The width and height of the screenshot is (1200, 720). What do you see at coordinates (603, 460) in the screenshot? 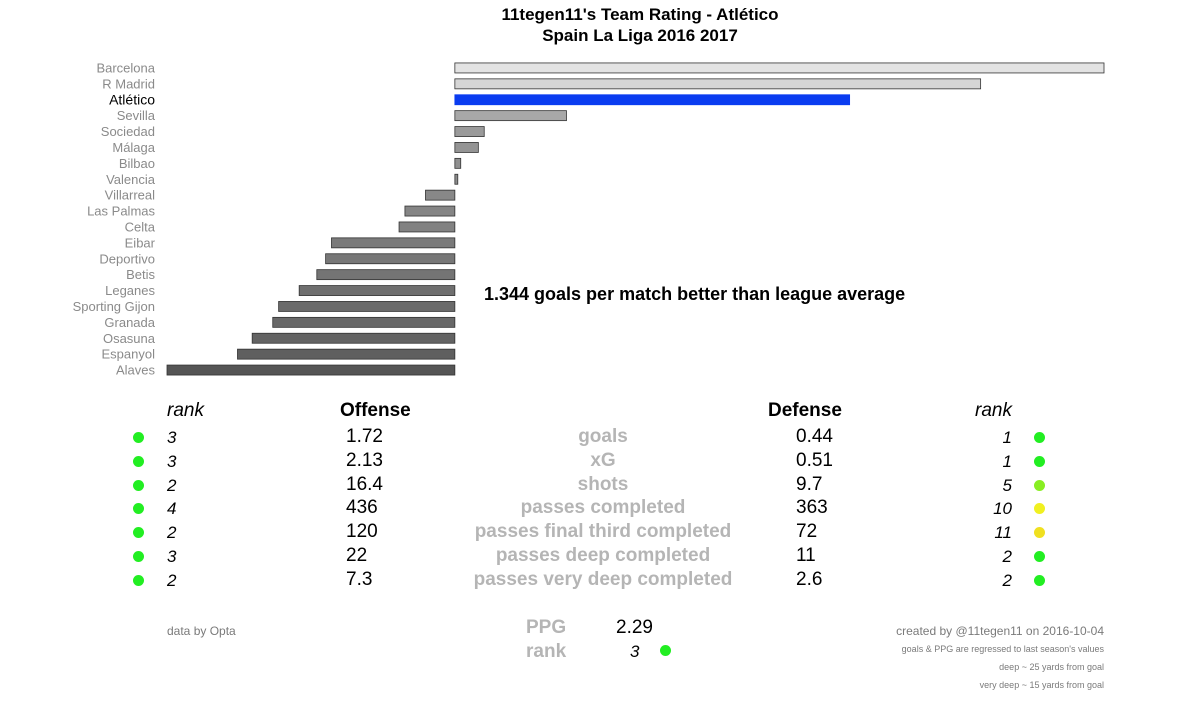
I see `metric-label: xG` at bounding box center [603, 460].